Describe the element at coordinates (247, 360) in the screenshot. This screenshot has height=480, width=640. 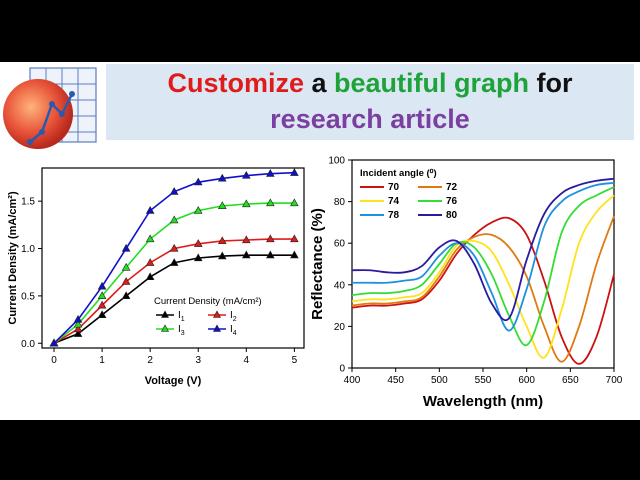
I see `x-tick-label: 4` at that location.